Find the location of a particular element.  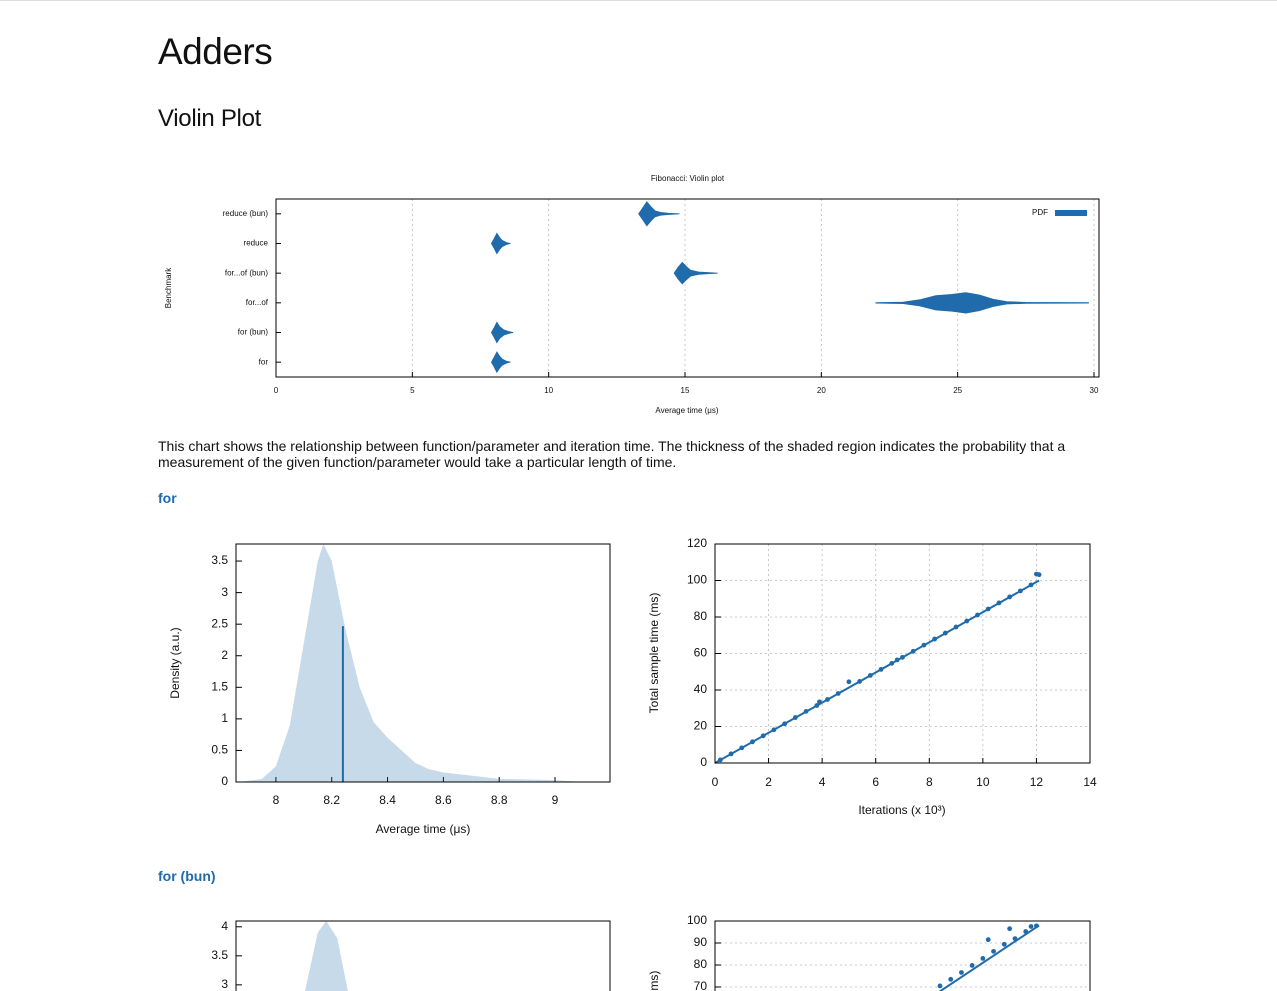

y-tick-label: reduce is located at coordinates (256, 243).